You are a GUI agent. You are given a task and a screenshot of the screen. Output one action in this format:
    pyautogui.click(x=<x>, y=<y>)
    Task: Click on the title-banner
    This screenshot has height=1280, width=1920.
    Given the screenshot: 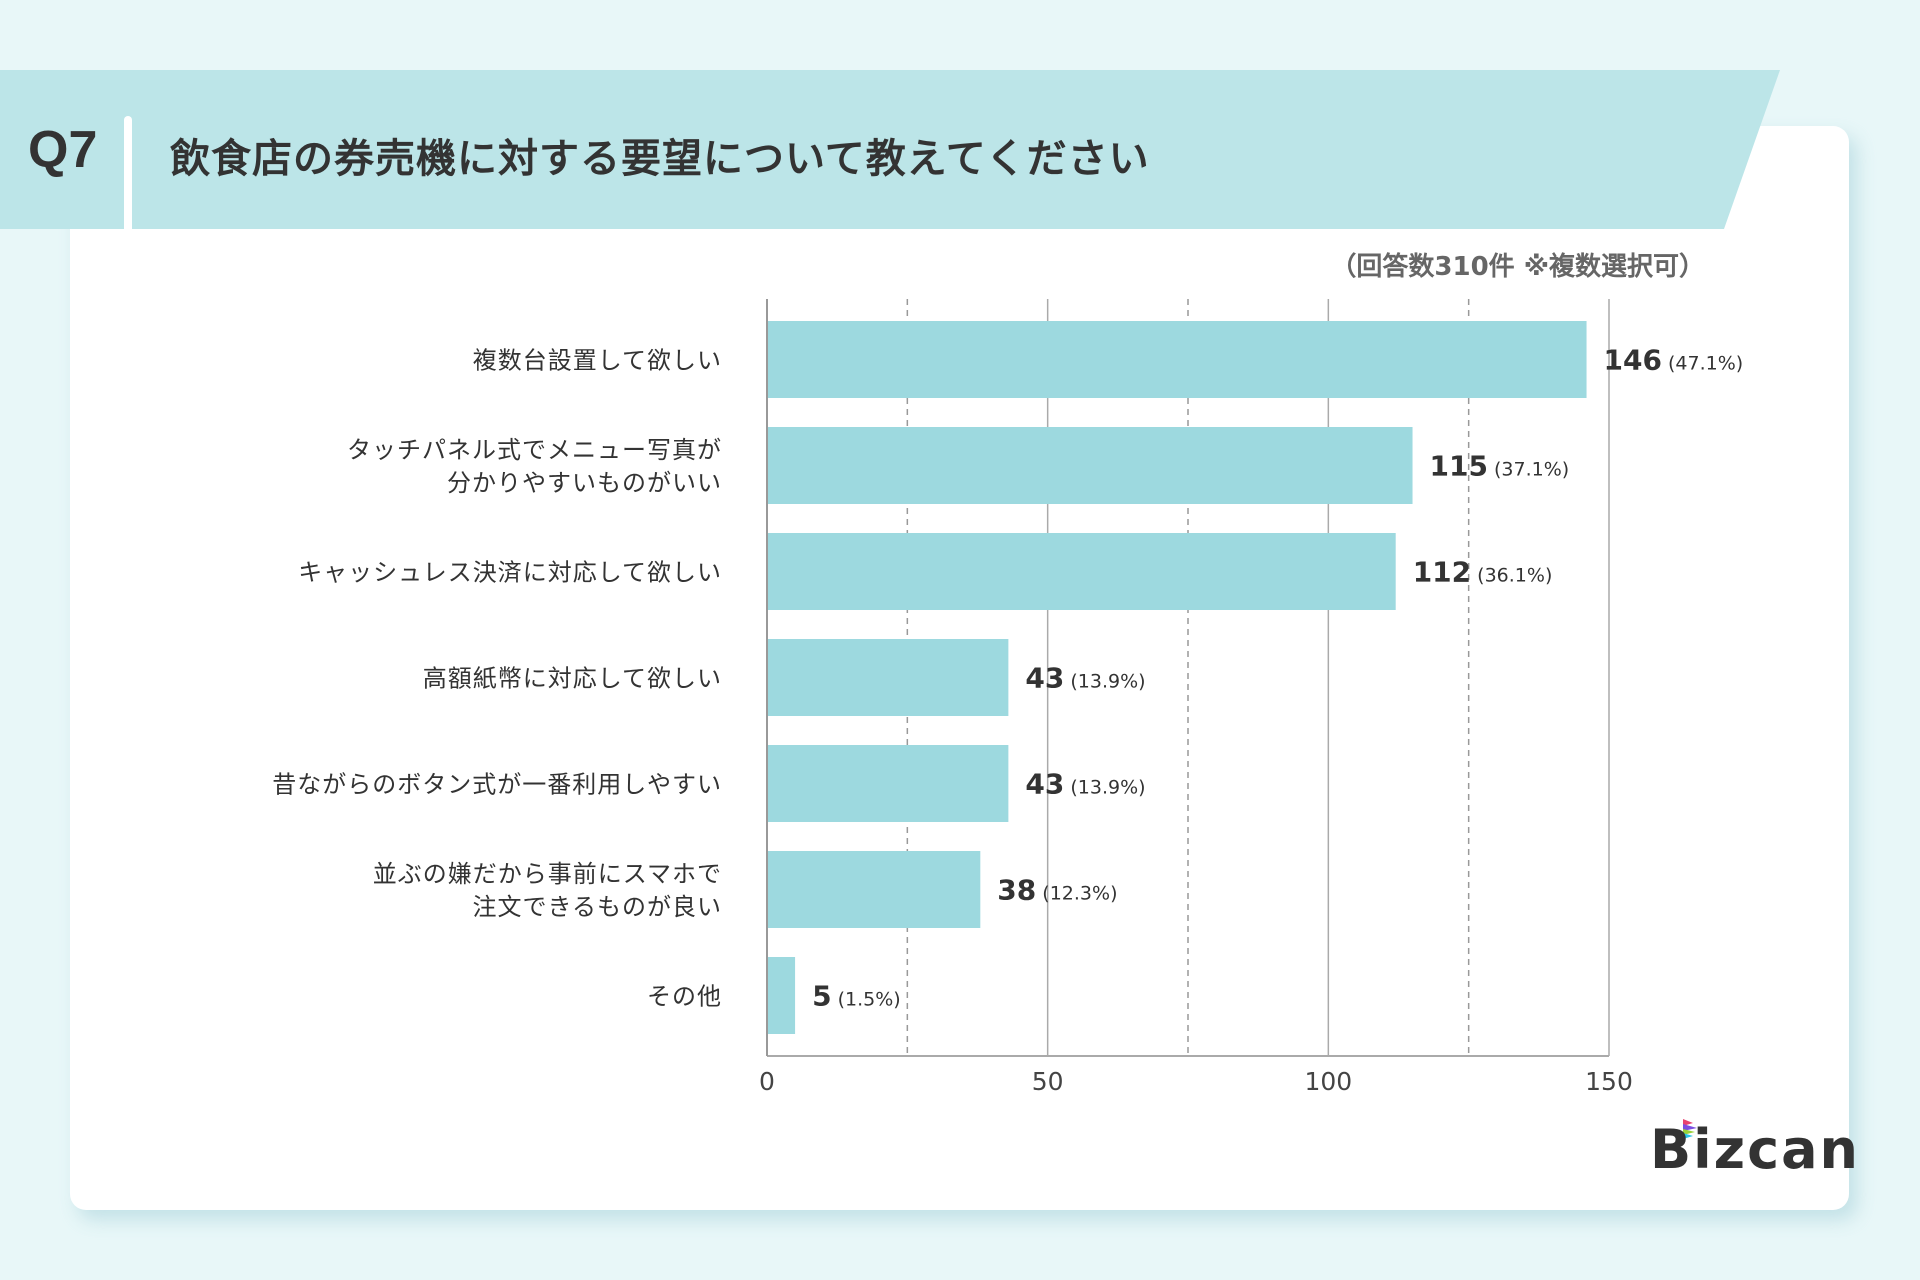 What is the action you would take?
    pyautogui.click(x=890, y=149)
    